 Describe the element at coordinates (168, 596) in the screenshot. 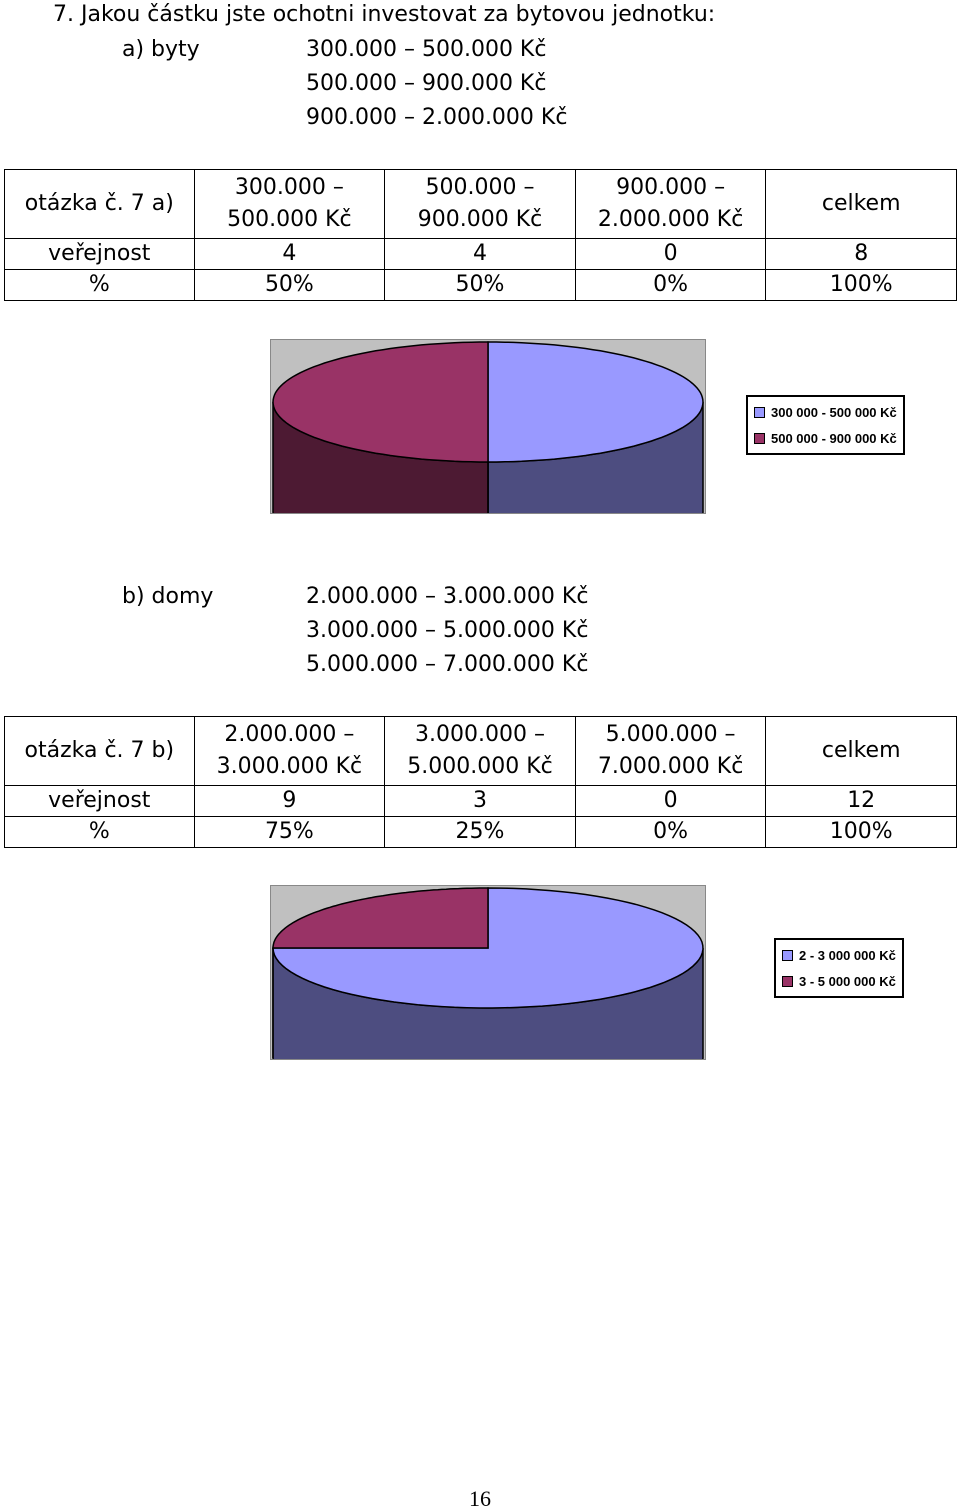

I see `section-label: b) domy` at that location.